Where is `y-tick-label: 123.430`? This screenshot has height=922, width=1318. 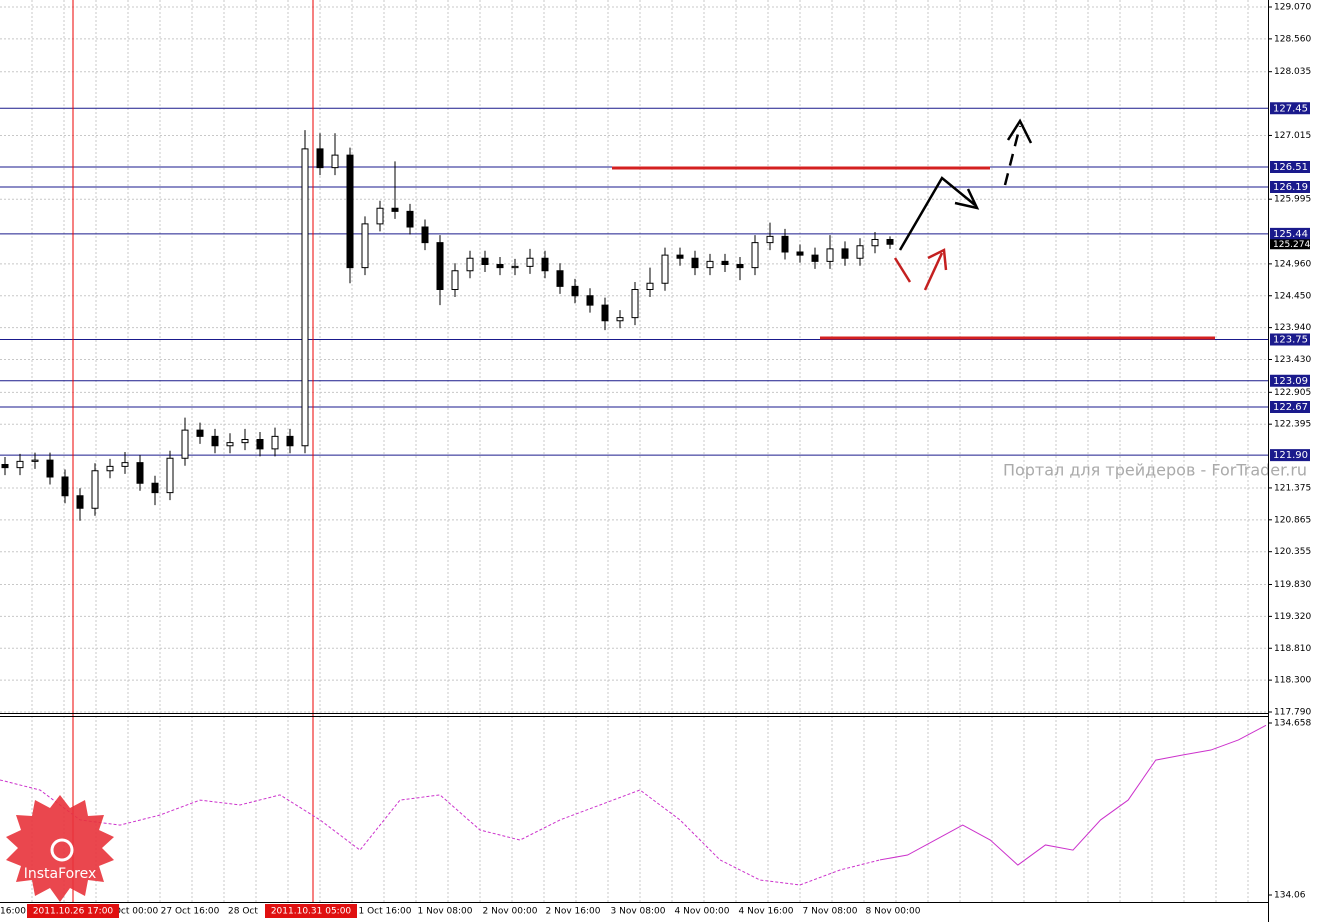 y-tick-label: 123.430 is located at coordinates (1292, 360).